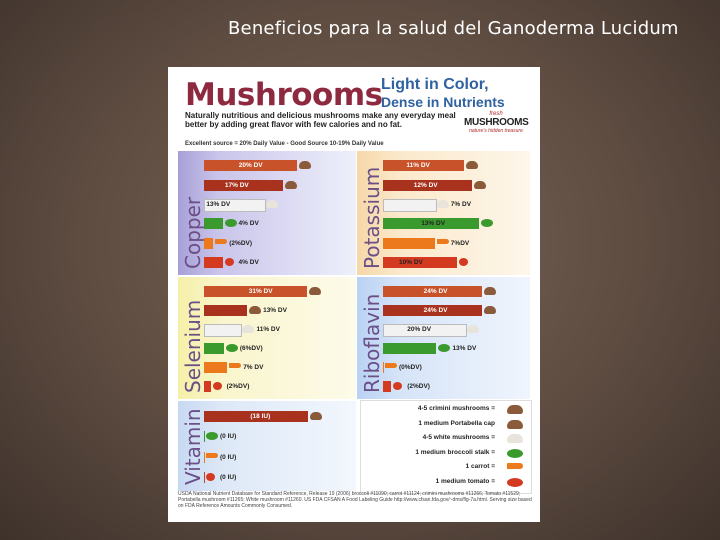 The width and height of the screenshot is (720, 540). What do you see at coordinates (410, 205) in the screenshot?
I see `bar-potassium-white` at bounding box center [410, 205].